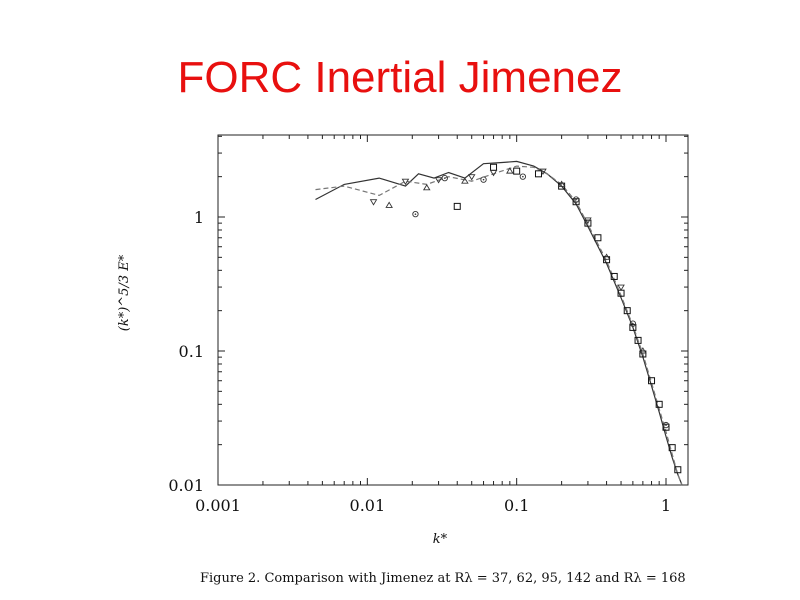  Describe the element at coordinates (440, 539) in the screenshot. I see `x-axis-label: k*` at that location.